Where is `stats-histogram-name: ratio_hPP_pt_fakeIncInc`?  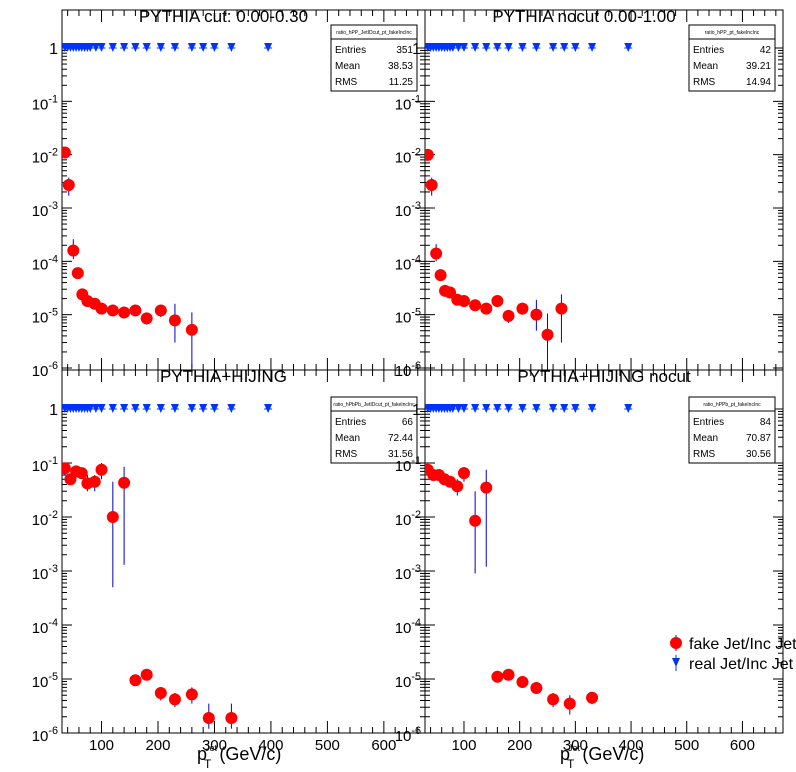 stats-histogram-name: ratio_hPP_pt_fakeIncInc is located at coordinates (732, 33).